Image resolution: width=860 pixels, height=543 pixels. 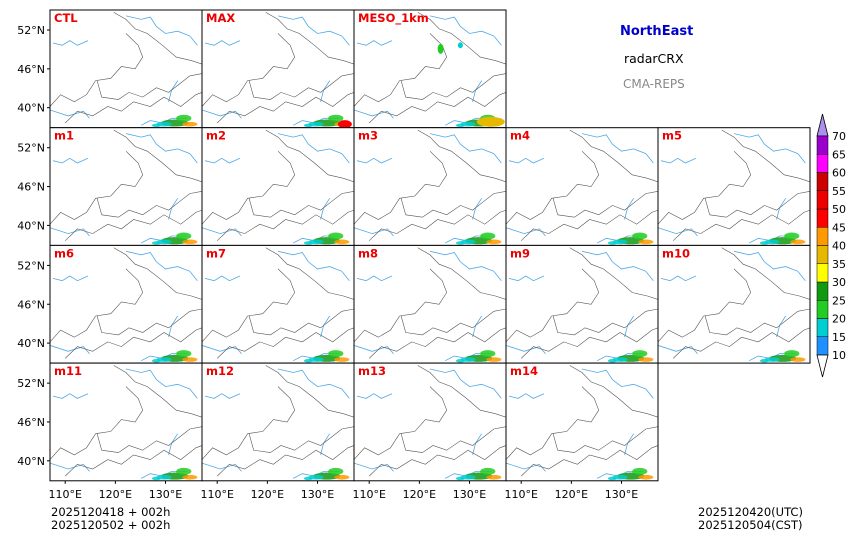 What do you see at coordinates (831, 245) in the screenshot?
I see `colorbar: 10 15 20 25 30 35 40 45 50 55 60 65 70` at bounding box center [831, 245].